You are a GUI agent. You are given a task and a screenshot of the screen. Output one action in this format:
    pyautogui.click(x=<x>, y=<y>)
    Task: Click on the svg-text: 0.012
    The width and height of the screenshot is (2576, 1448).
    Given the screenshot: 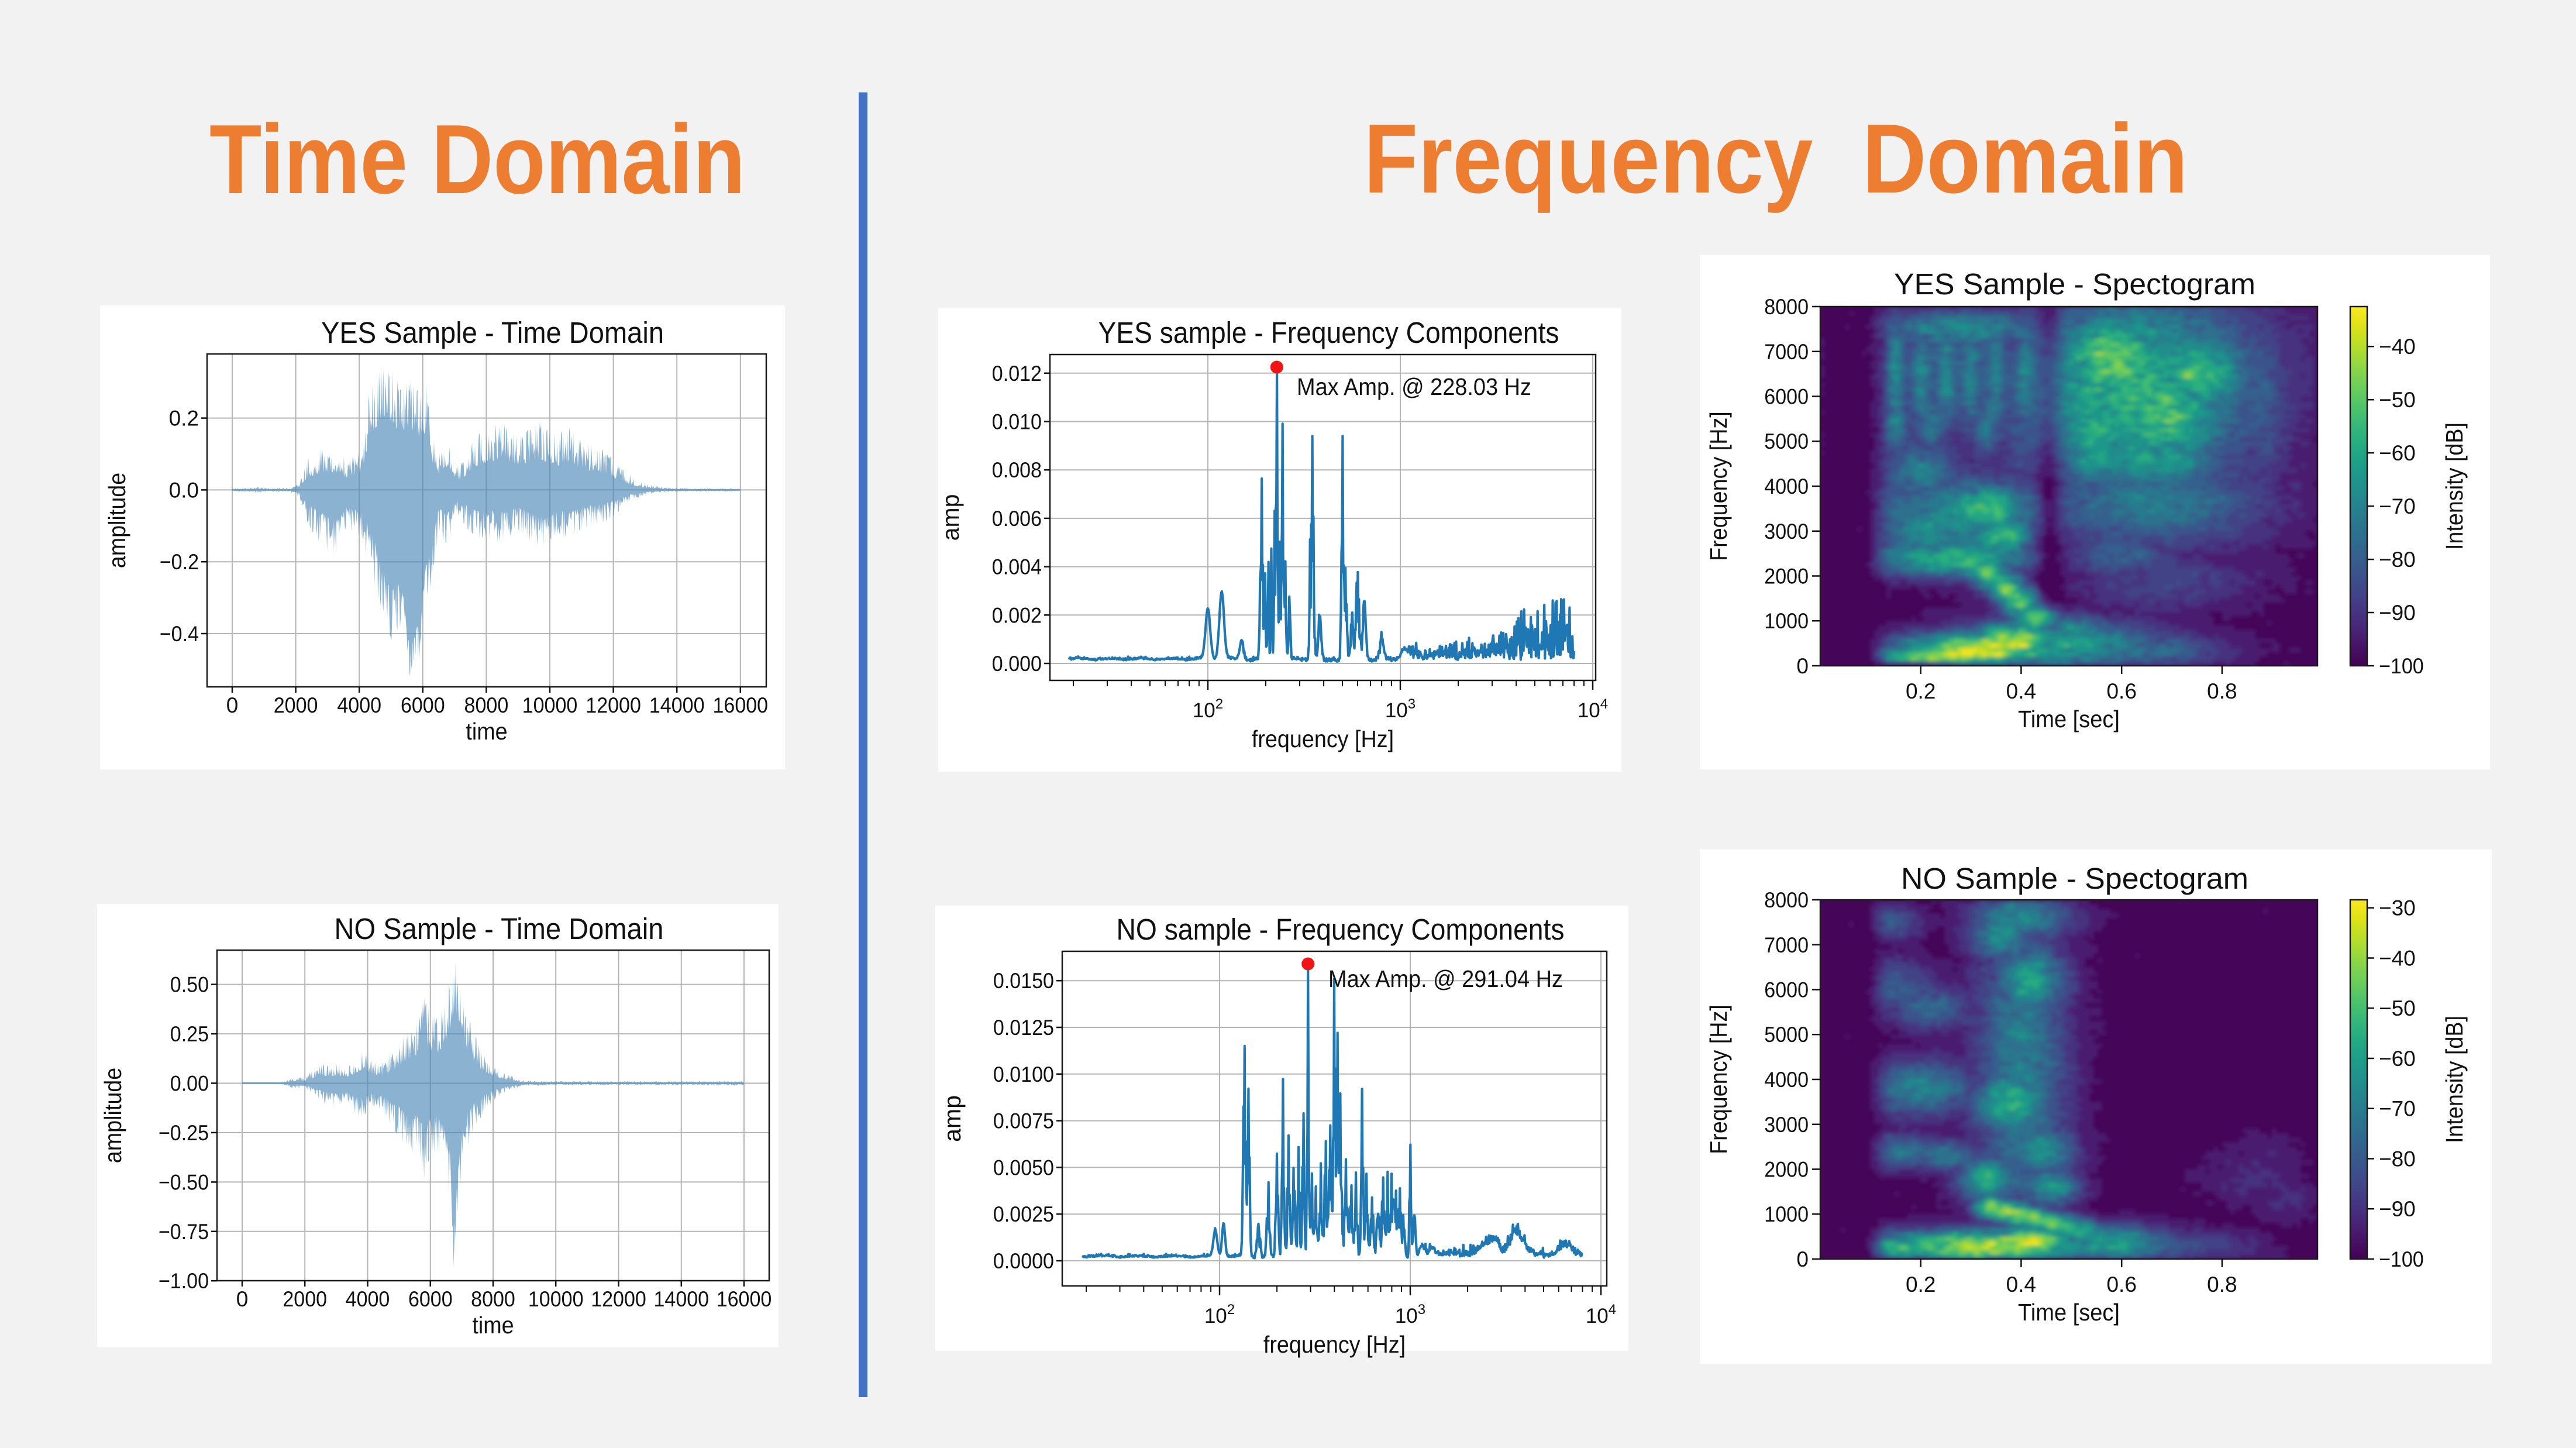 What is the action you would take?
    pyautogui.click(x=1017, y=374)
    